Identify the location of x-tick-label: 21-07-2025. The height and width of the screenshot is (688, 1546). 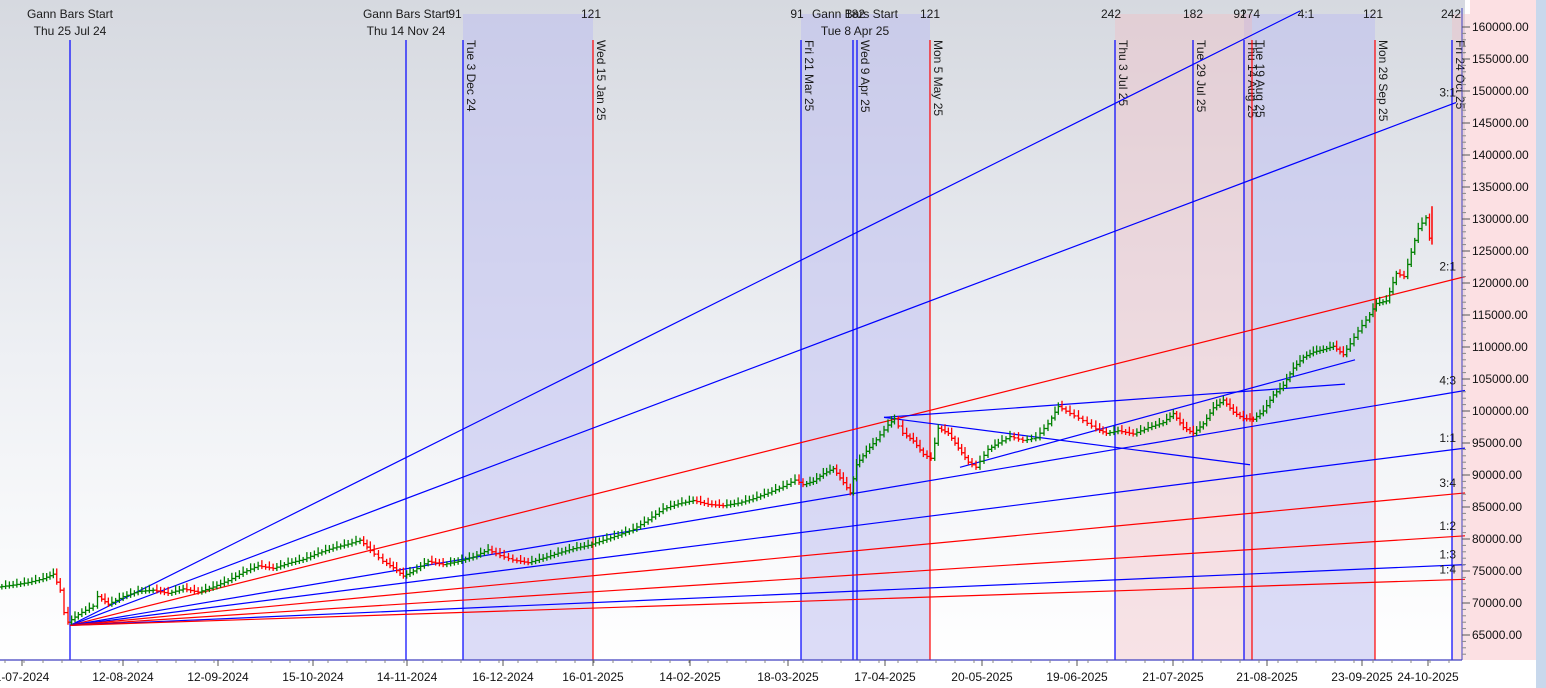
(1173, 677).